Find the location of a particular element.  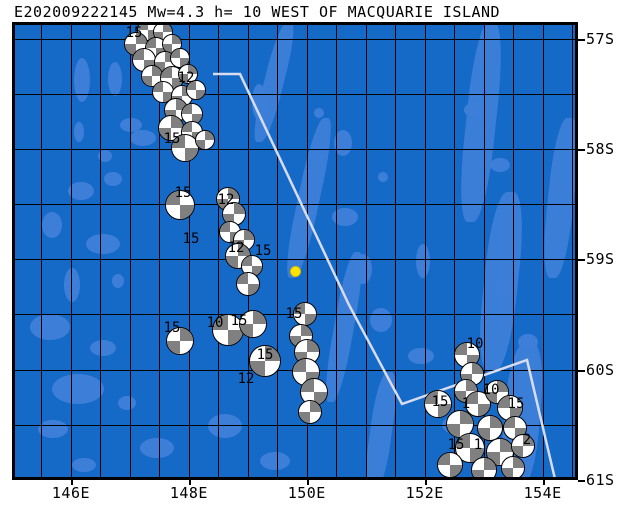

y-axis-tick-label: 59S is located at coordinates (600, 259).